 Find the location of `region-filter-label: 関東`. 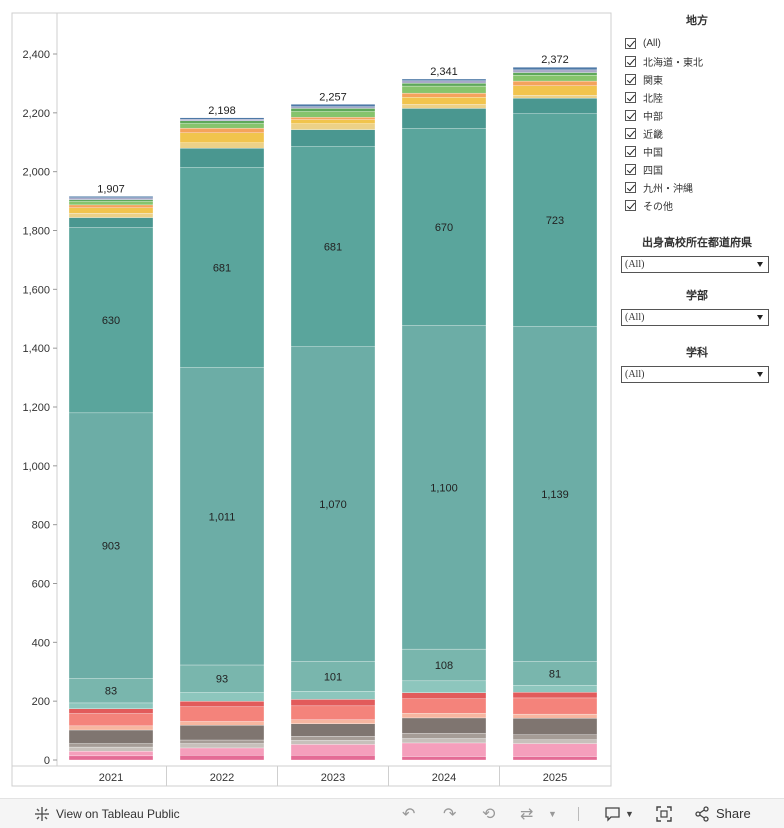

region-filter-label: 関東 is located at coordinates (653, 81).